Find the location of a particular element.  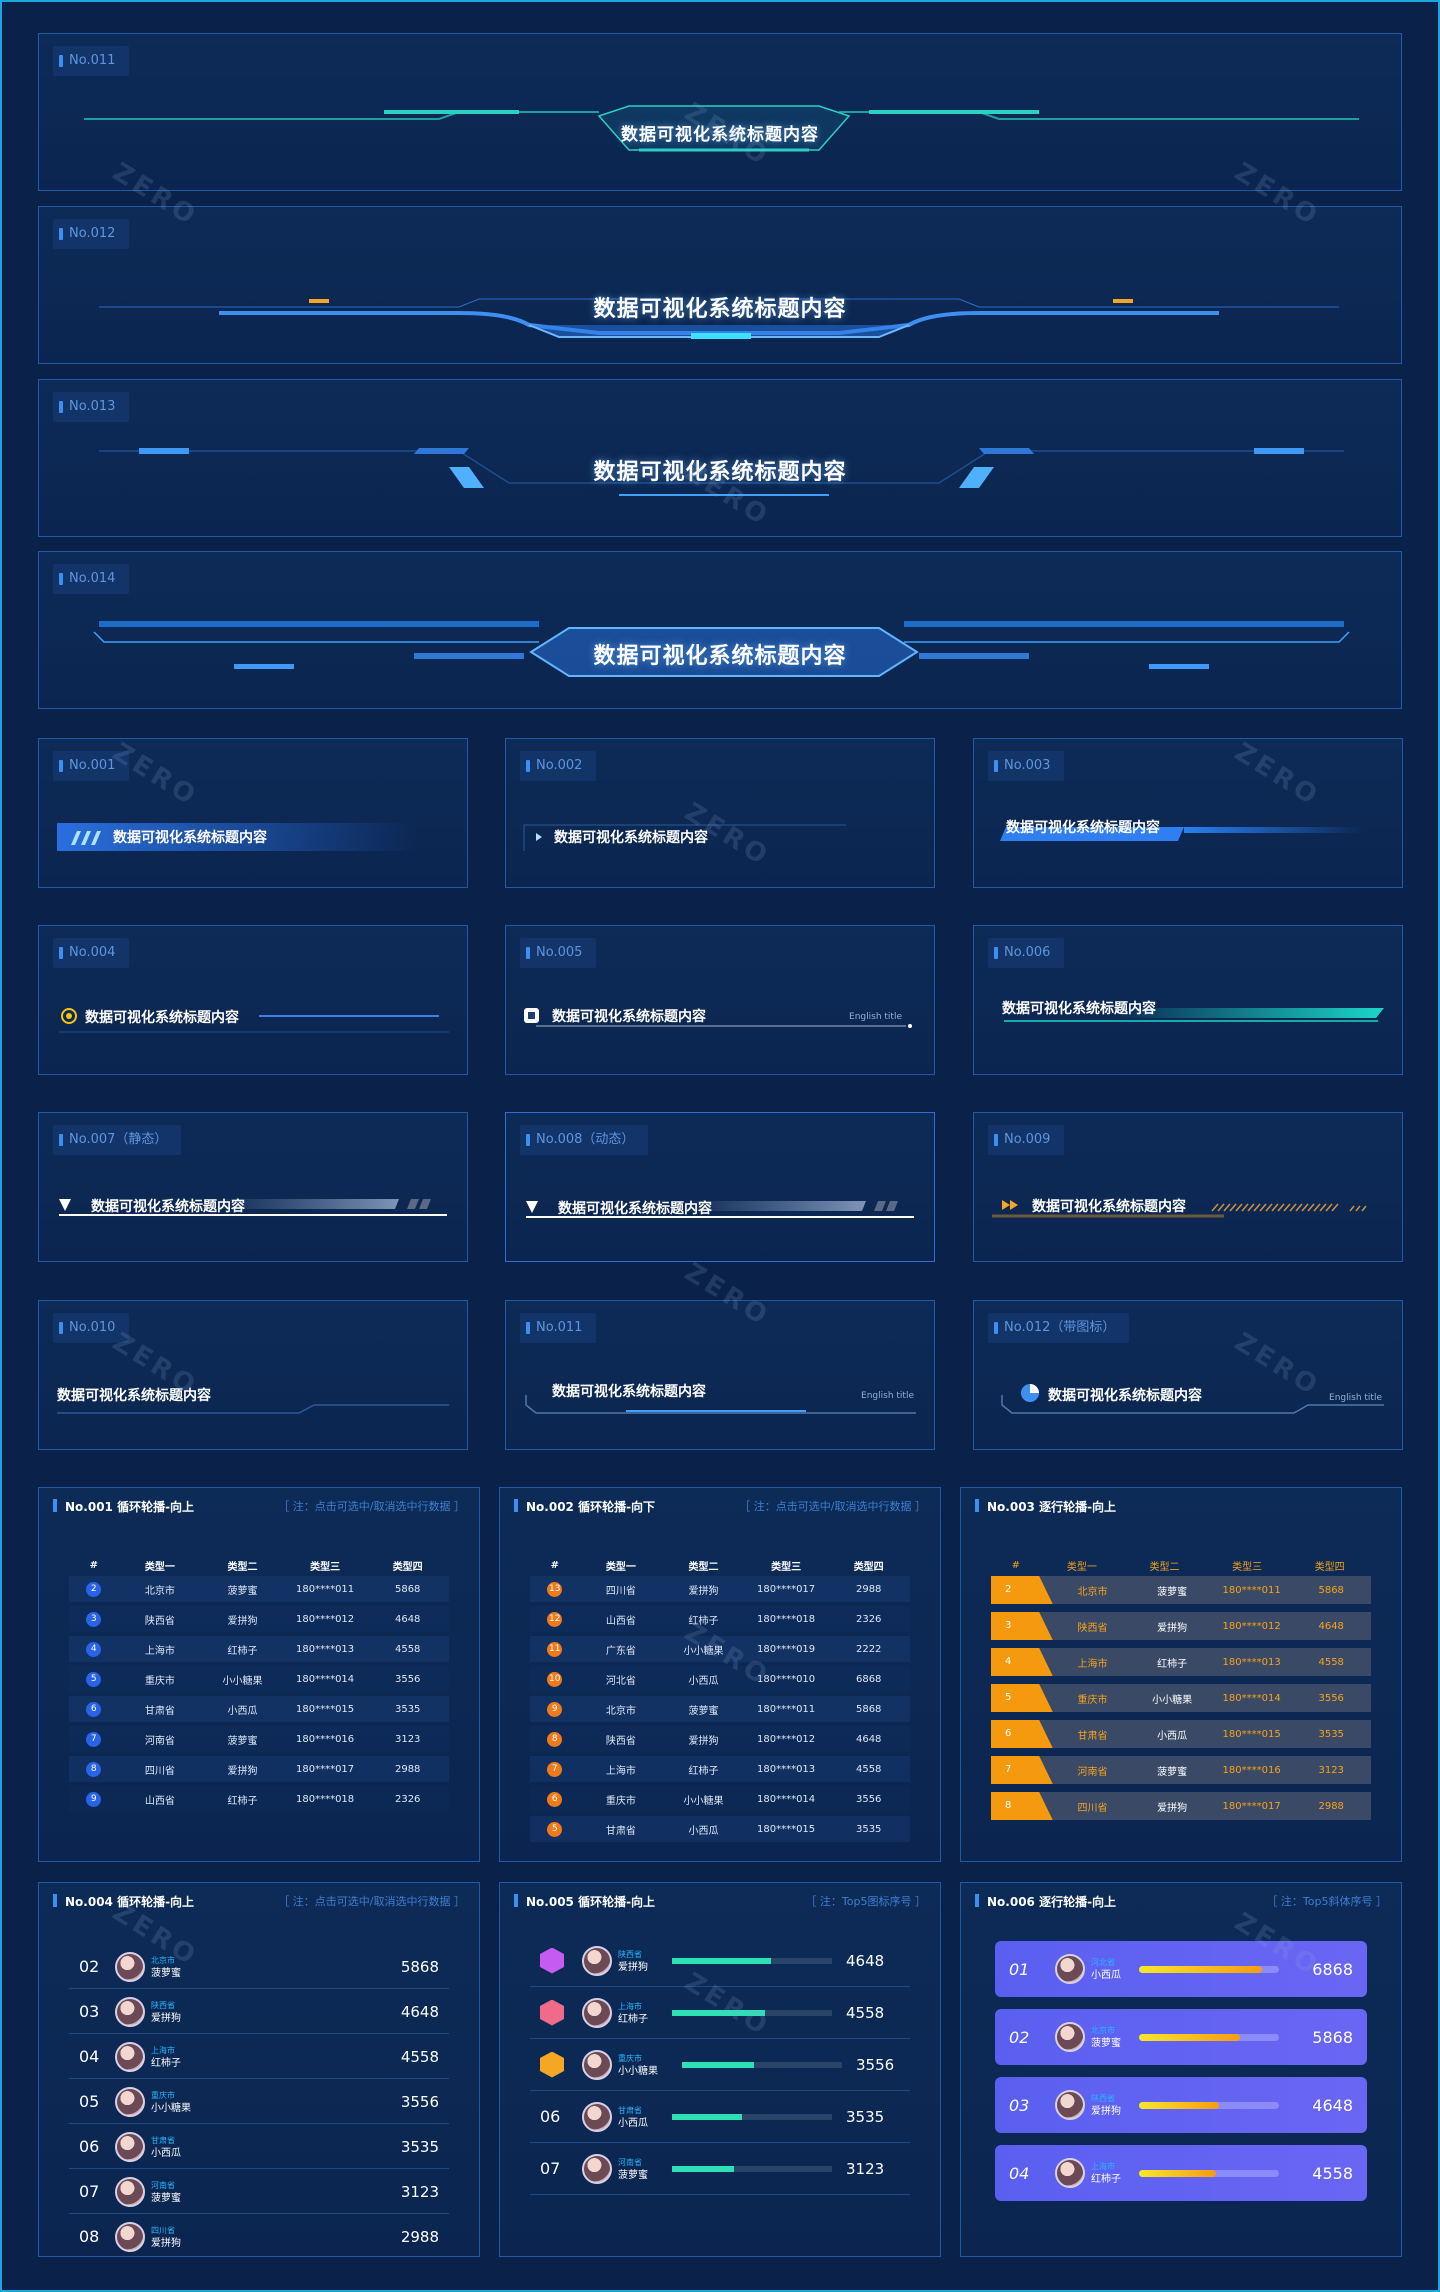

province-label: 重庆市 is located at coordinates (163, 2095).